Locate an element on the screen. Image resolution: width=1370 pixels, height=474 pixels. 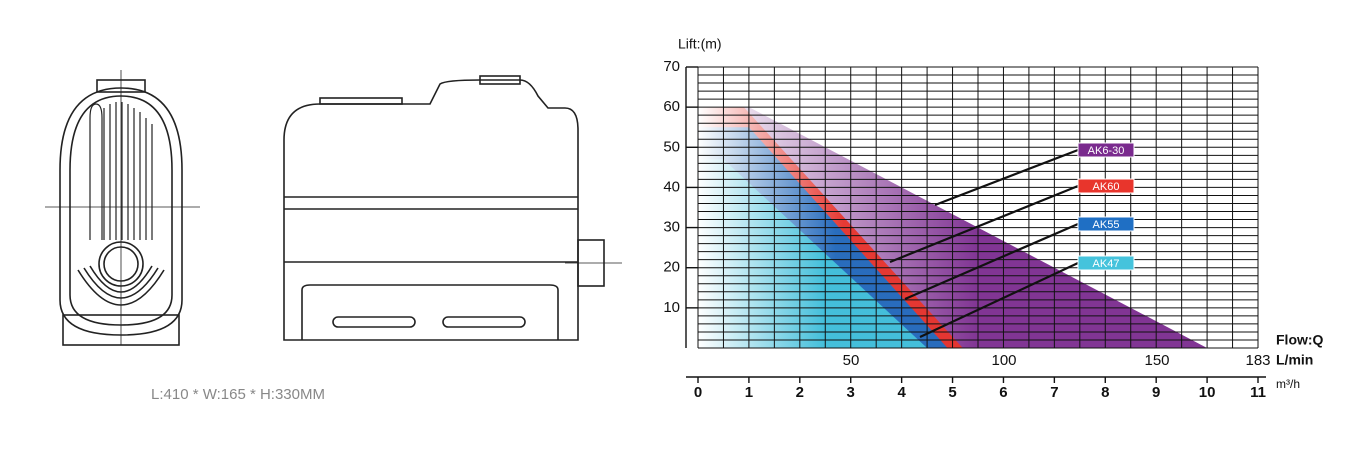
x-tick-label: 3 is located at coordinates (851, 392).